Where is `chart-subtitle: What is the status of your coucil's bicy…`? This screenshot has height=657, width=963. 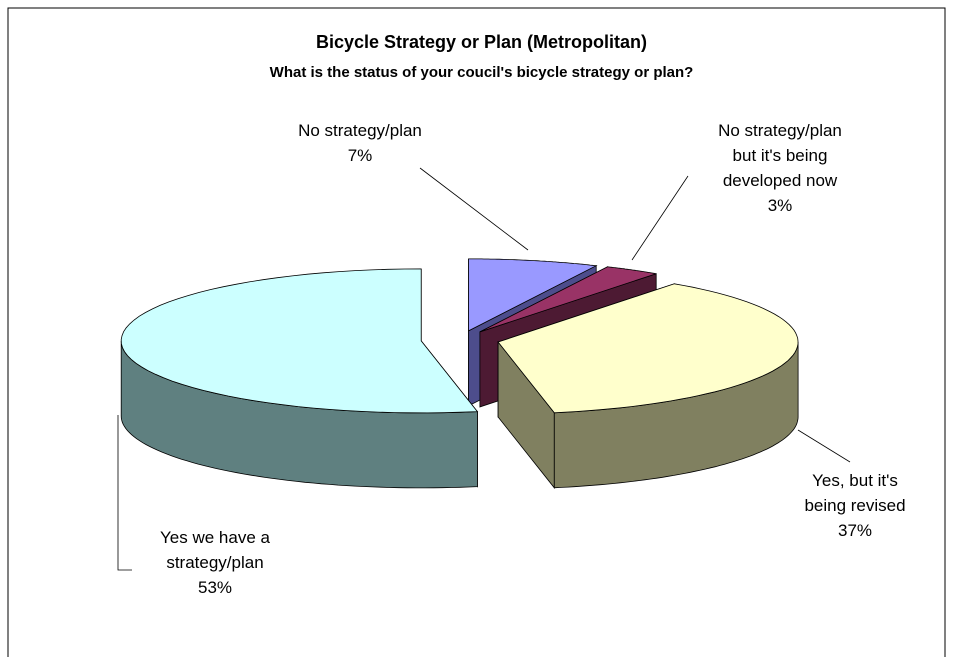
chart-subtitle: What is the status of your coucil's bicy… is located at coordinates (481, 72).